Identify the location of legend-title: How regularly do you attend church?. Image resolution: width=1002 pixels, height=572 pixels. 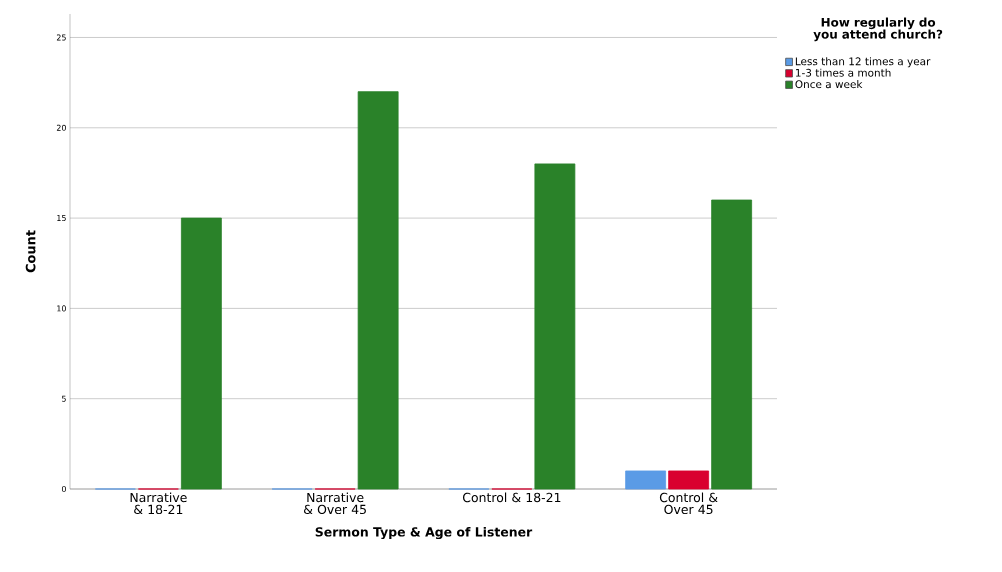
(878, 29).